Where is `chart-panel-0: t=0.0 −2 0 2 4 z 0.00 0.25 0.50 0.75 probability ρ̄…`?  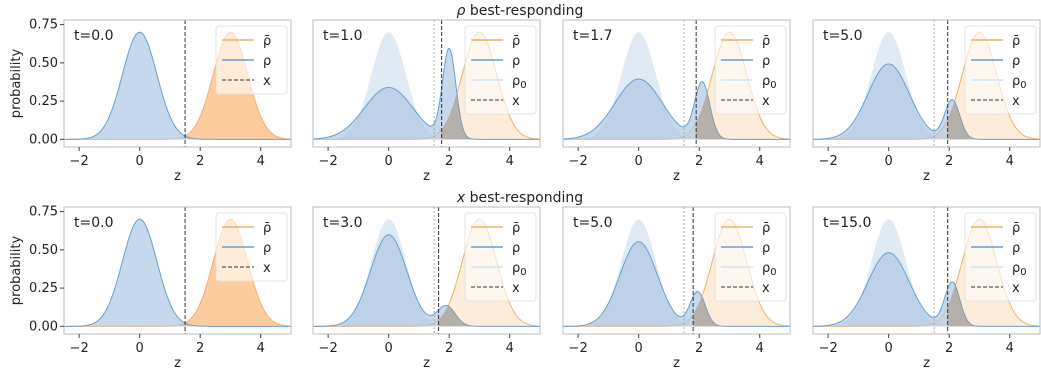 chart-panel-0: t=0.0 −2 0 2 4 z 0.00 0.25 0.50 0.75 probability ρ̄… is located at coordinates (150, 101).